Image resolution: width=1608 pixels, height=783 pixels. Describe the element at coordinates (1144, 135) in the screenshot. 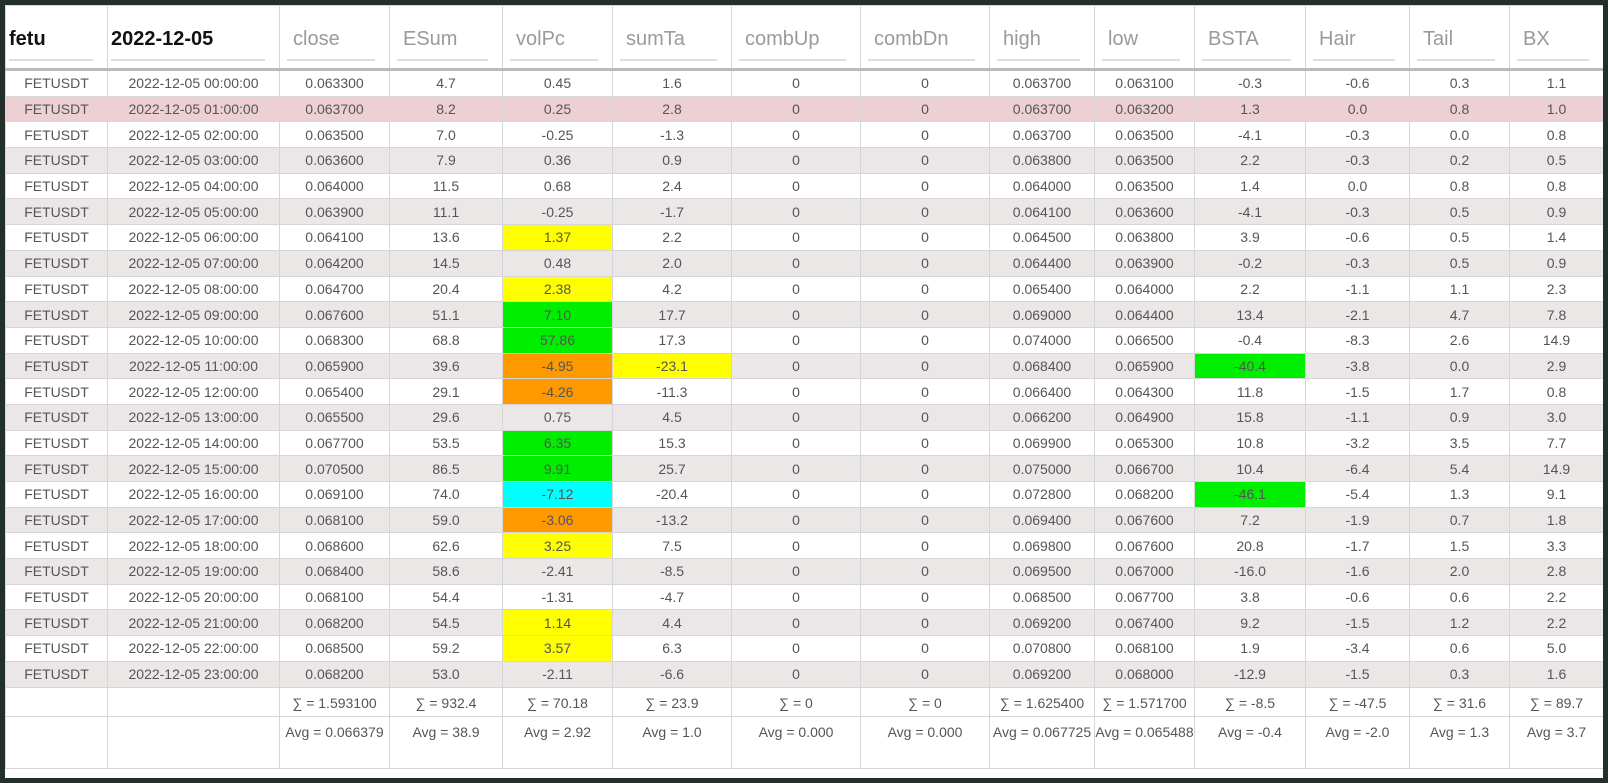

I see `cell: 0.063500` at that location.